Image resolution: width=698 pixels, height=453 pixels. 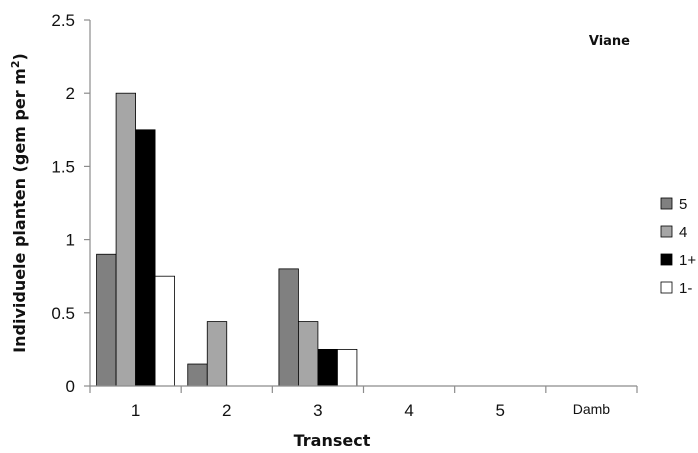 What do you see at coordinates (408, 410) in the screenshot?
I see `x-category-label: 4` at bounding box center [408, 410].